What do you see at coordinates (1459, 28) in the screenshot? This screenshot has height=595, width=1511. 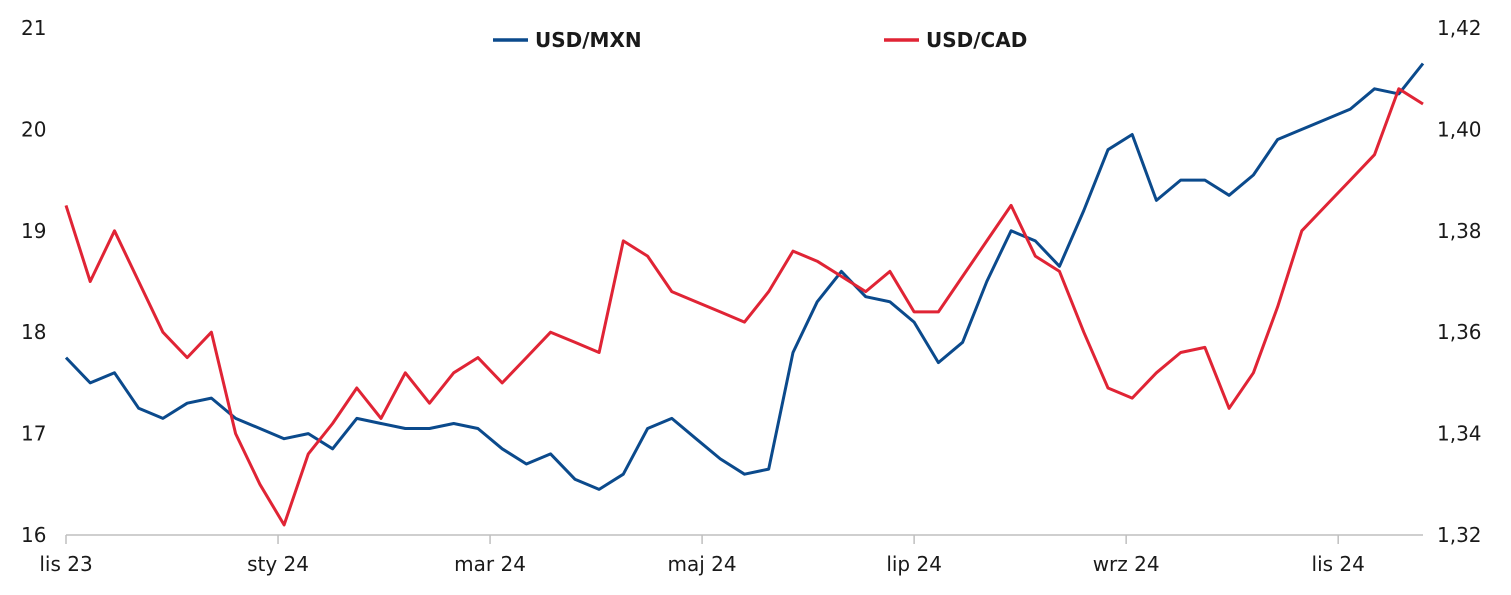 I see `y-right-tick-label: 1,42` at bounding box center [1459, 28].